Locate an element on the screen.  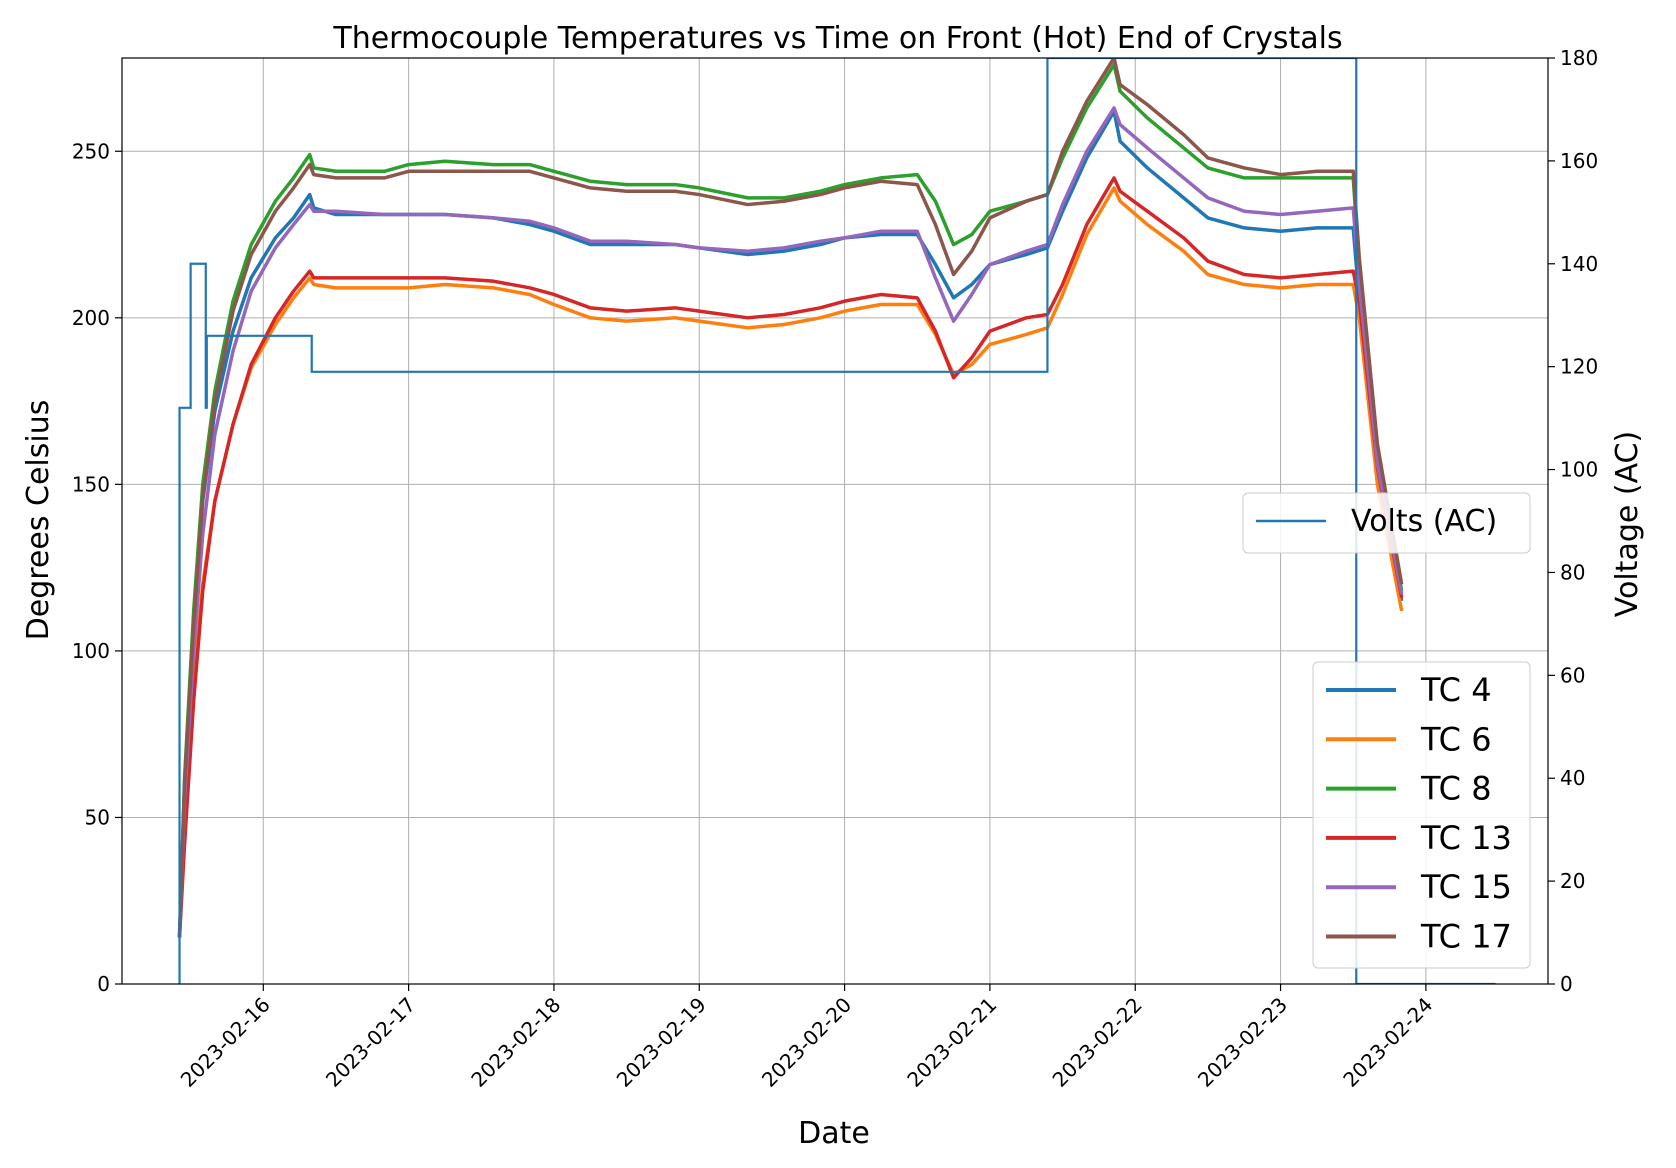
y2-axis-label: Voltage (AC) is located at coordinates (1627, 524).